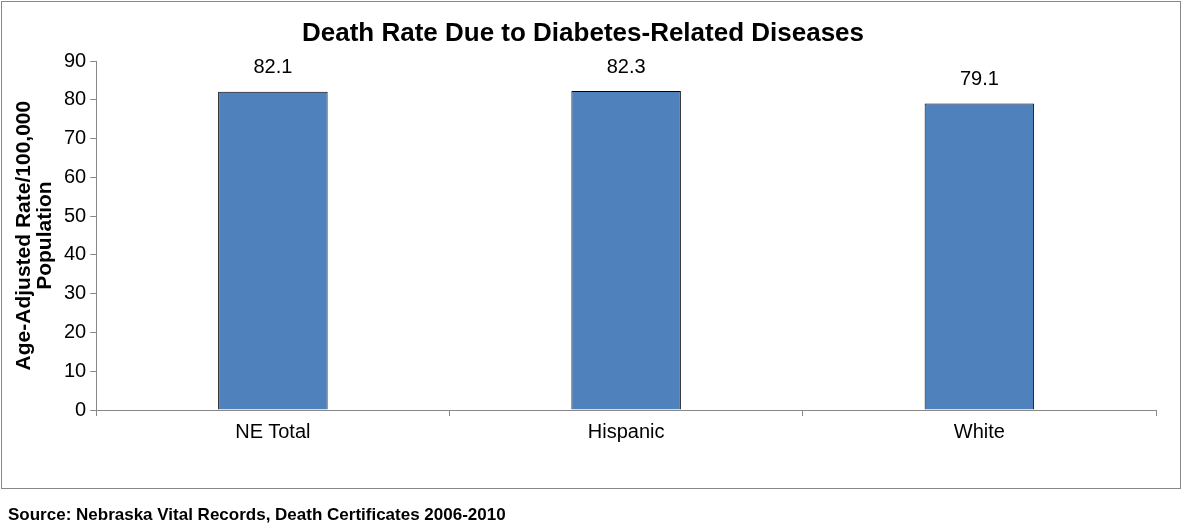  Describe the element at coordinates (75, 137) in the screenshot. I see `y-tick-label: 70` at that location.